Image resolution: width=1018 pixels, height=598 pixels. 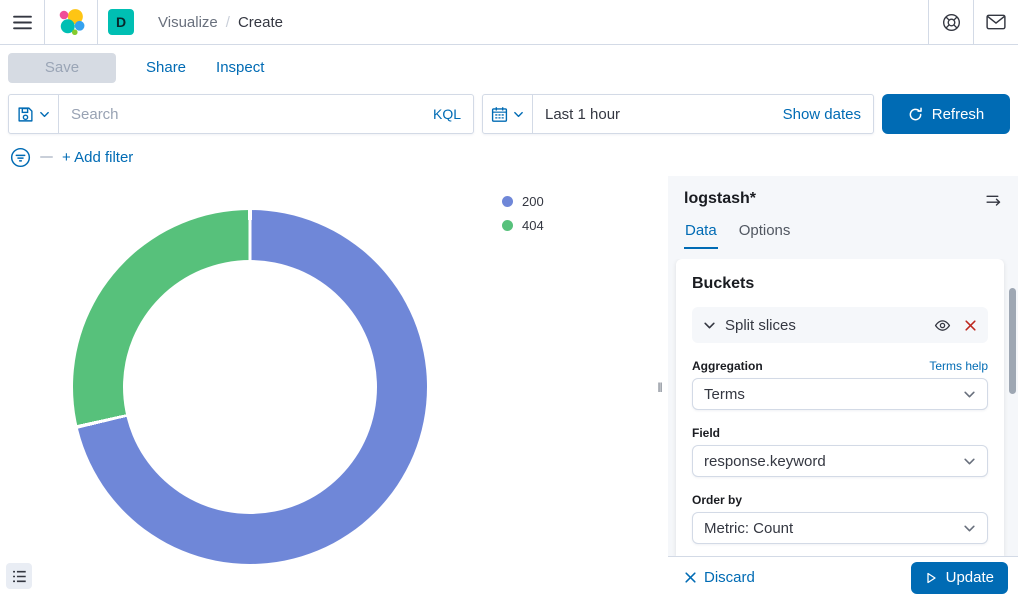 I want to click on tab-options: Options, so click(x=764, y=230).